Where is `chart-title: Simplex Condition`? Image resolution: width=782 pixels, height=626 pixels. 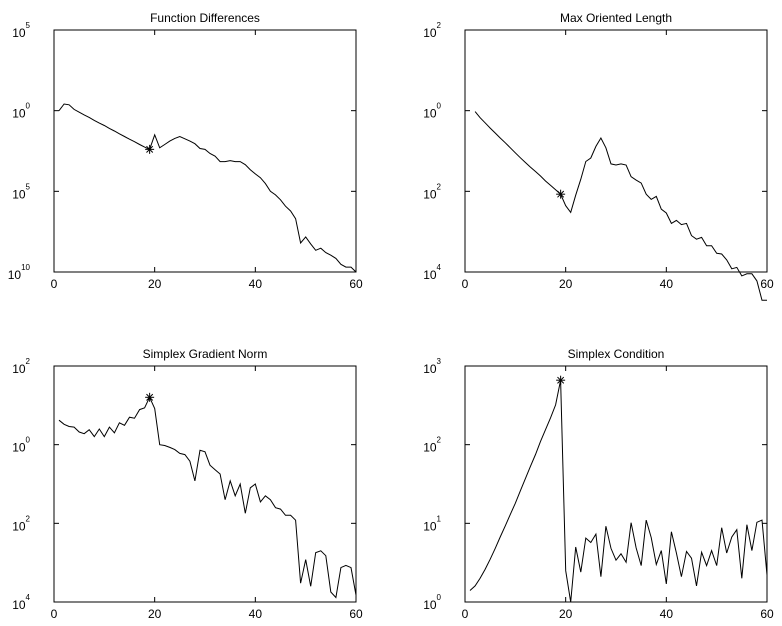
chart-title: Simplex Condition is located at coordinates (616, 354).